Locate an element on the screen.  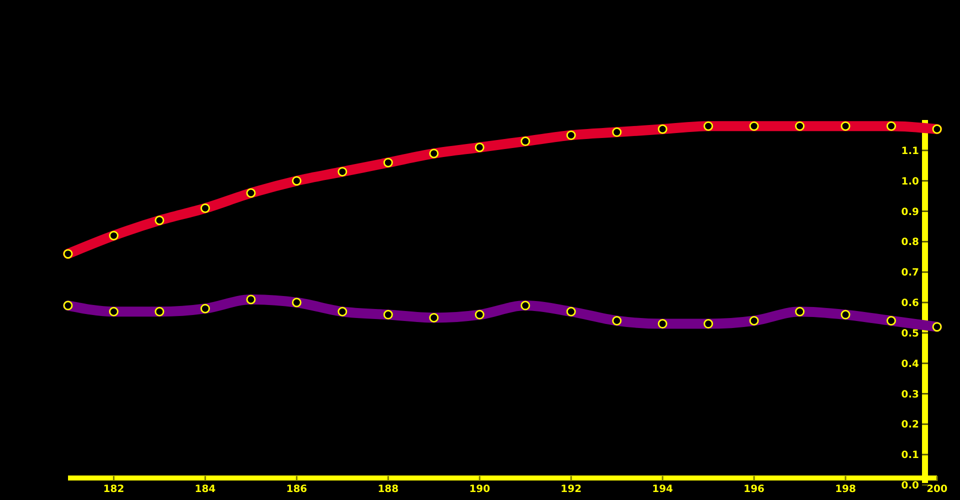
y-tick-label: 1.1 is located at coordinates (910, 151).